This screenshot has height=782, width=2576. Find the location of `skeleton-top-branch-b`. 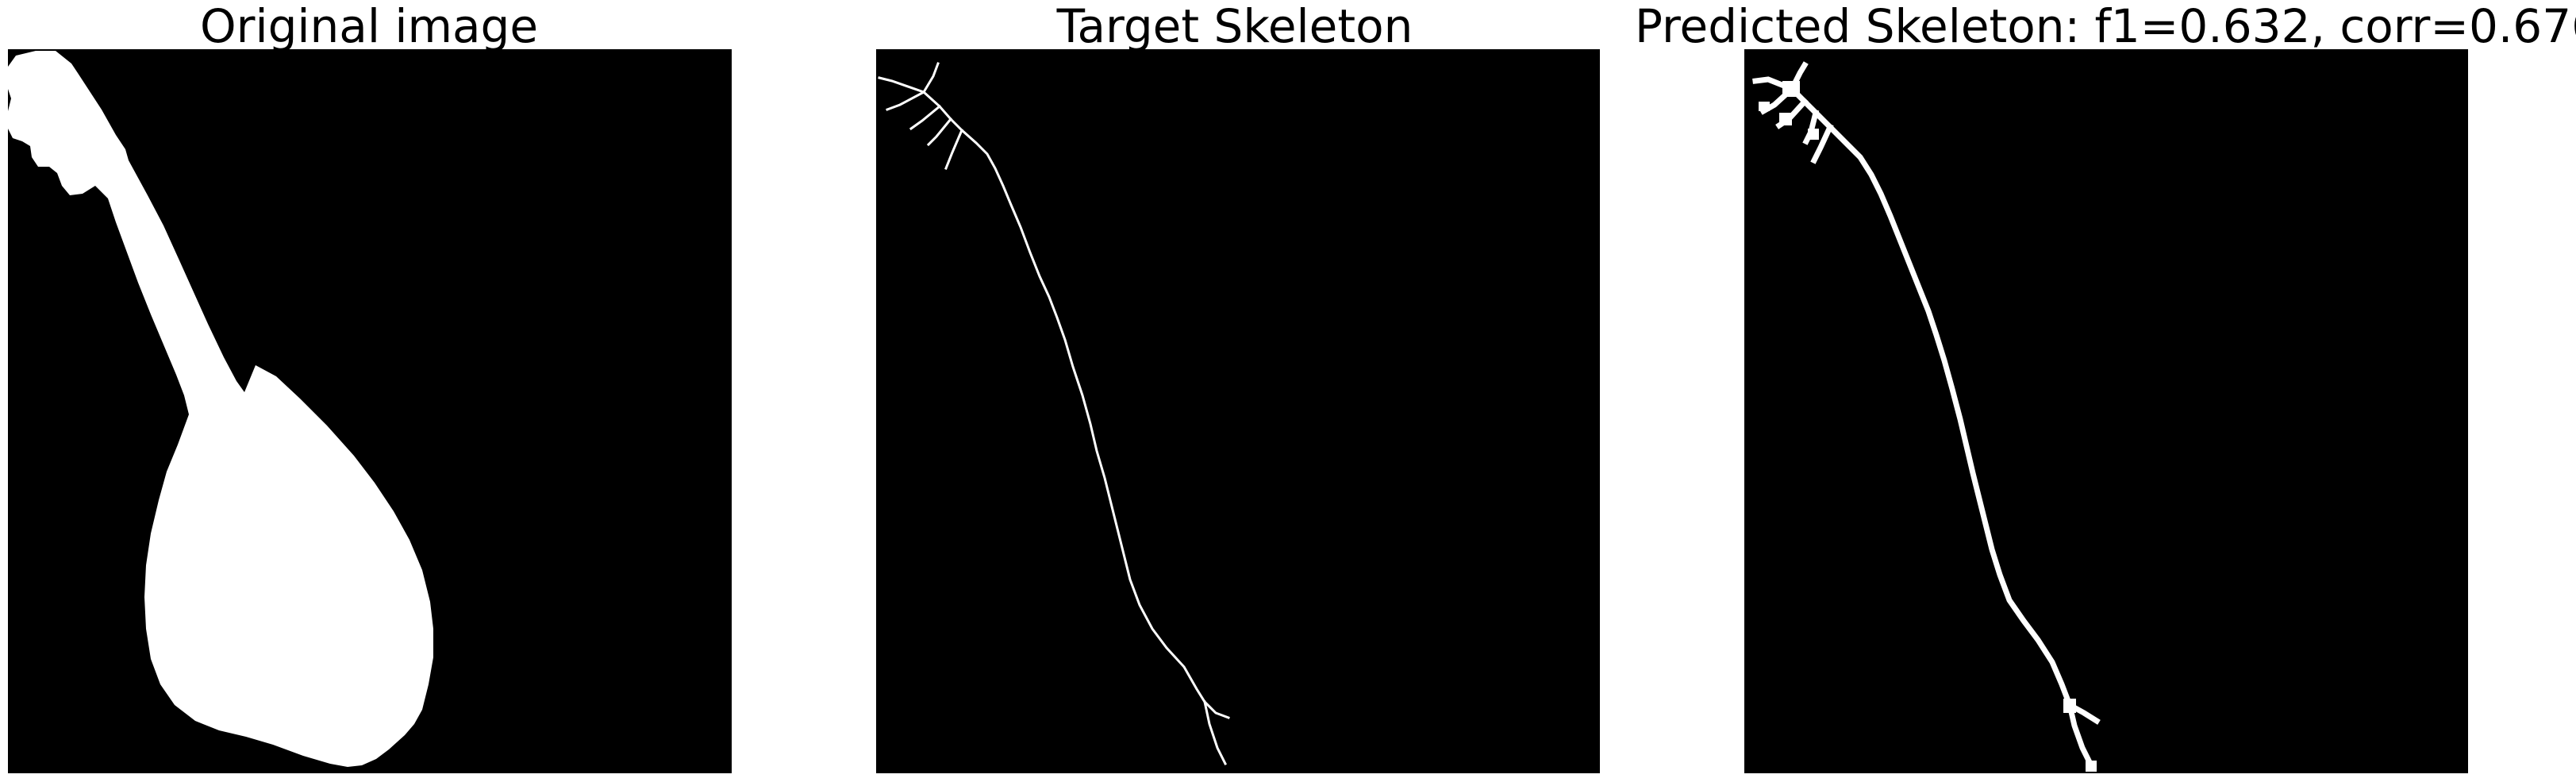

skeleton-top-branch-b is located at coordinates (930, 78).